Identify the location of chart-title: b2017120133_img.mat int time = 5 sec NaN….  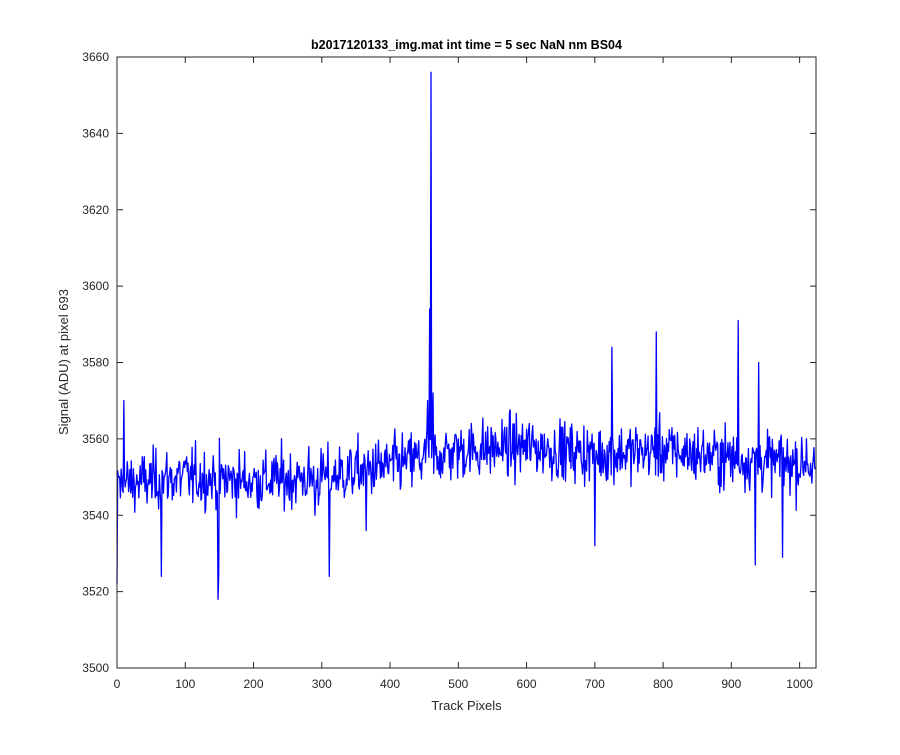
(466, 45).